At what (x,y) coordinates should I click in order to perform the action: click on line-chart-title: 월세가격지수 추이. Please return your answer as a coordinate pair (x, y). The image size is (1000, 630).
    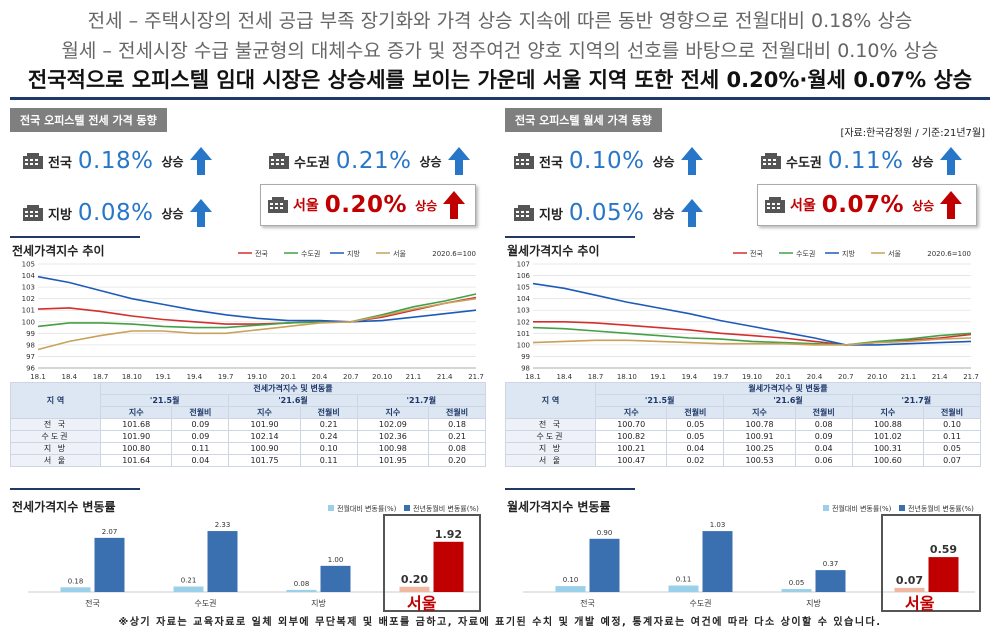
    Looking at the image, I should click on (553, 251).